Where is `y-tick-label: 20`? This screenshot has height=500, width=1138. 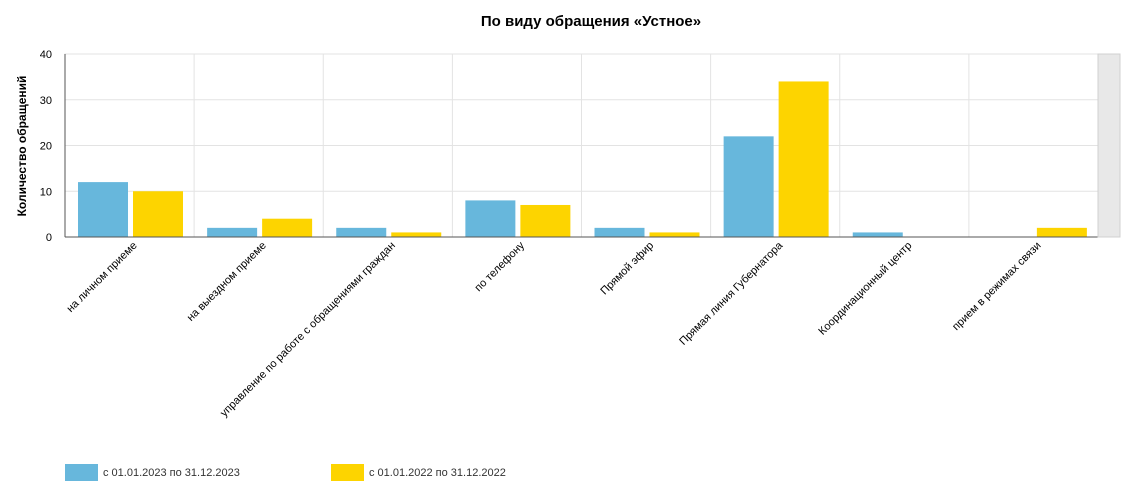
y-tick-label: 20 is located at coordinates (46, 147).